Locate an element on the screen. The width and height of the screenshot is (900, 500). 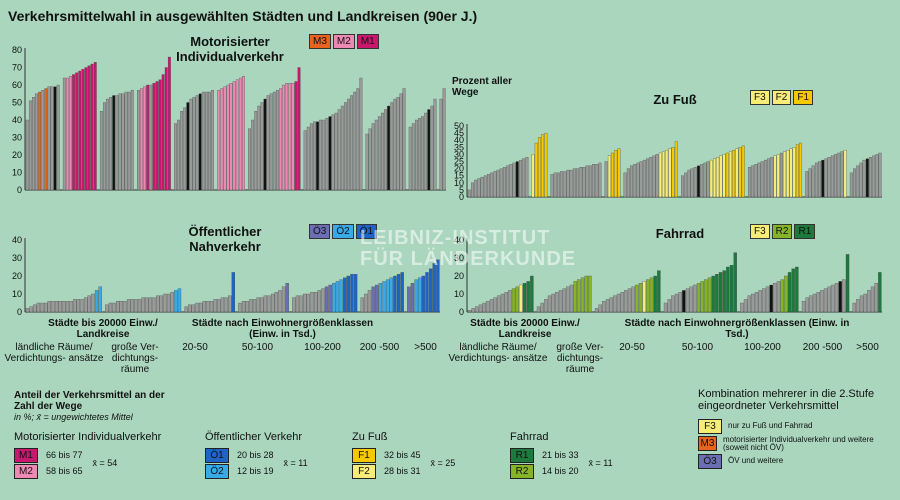
badge-o1: Ö1 is located at coordinates (366, 231).